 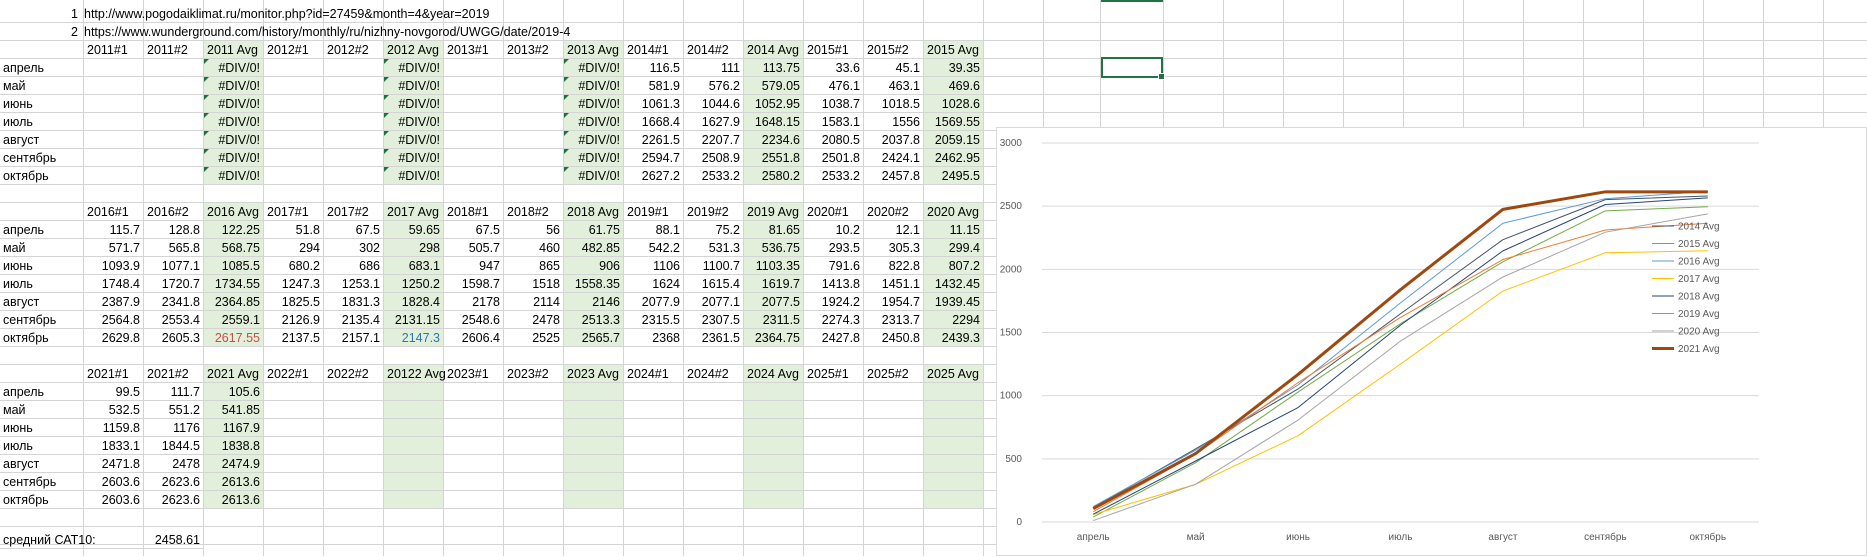 What do you see at coordinates (414, 302) in the screenshot?
I see `data-cell: 1828.4` at bounding box center [414, 302].